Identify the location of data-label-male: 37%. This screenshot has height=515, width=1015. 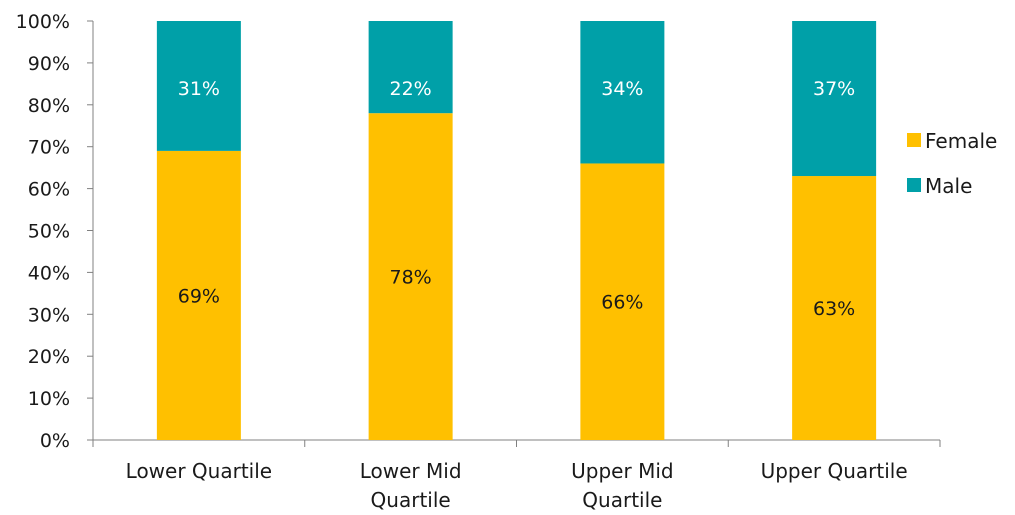
(834, 89).